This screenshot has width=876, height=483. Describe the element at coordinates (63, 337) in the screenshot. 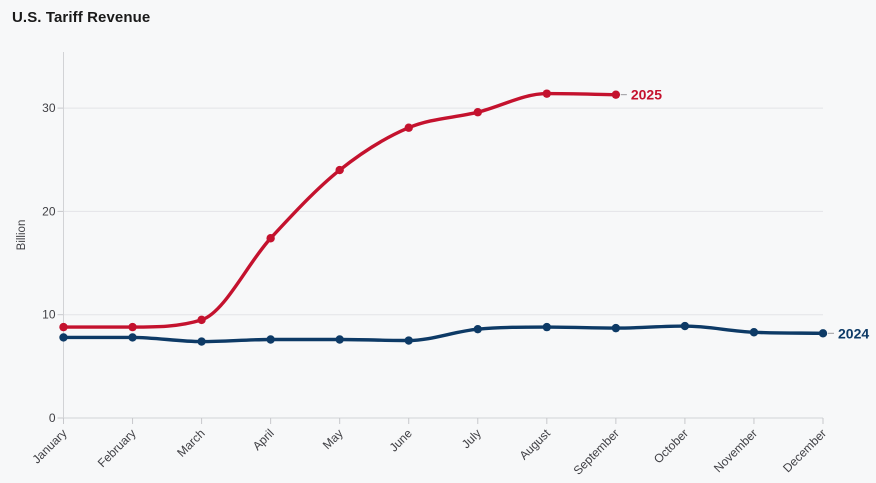

I see `data-point-2024-january` at that location.